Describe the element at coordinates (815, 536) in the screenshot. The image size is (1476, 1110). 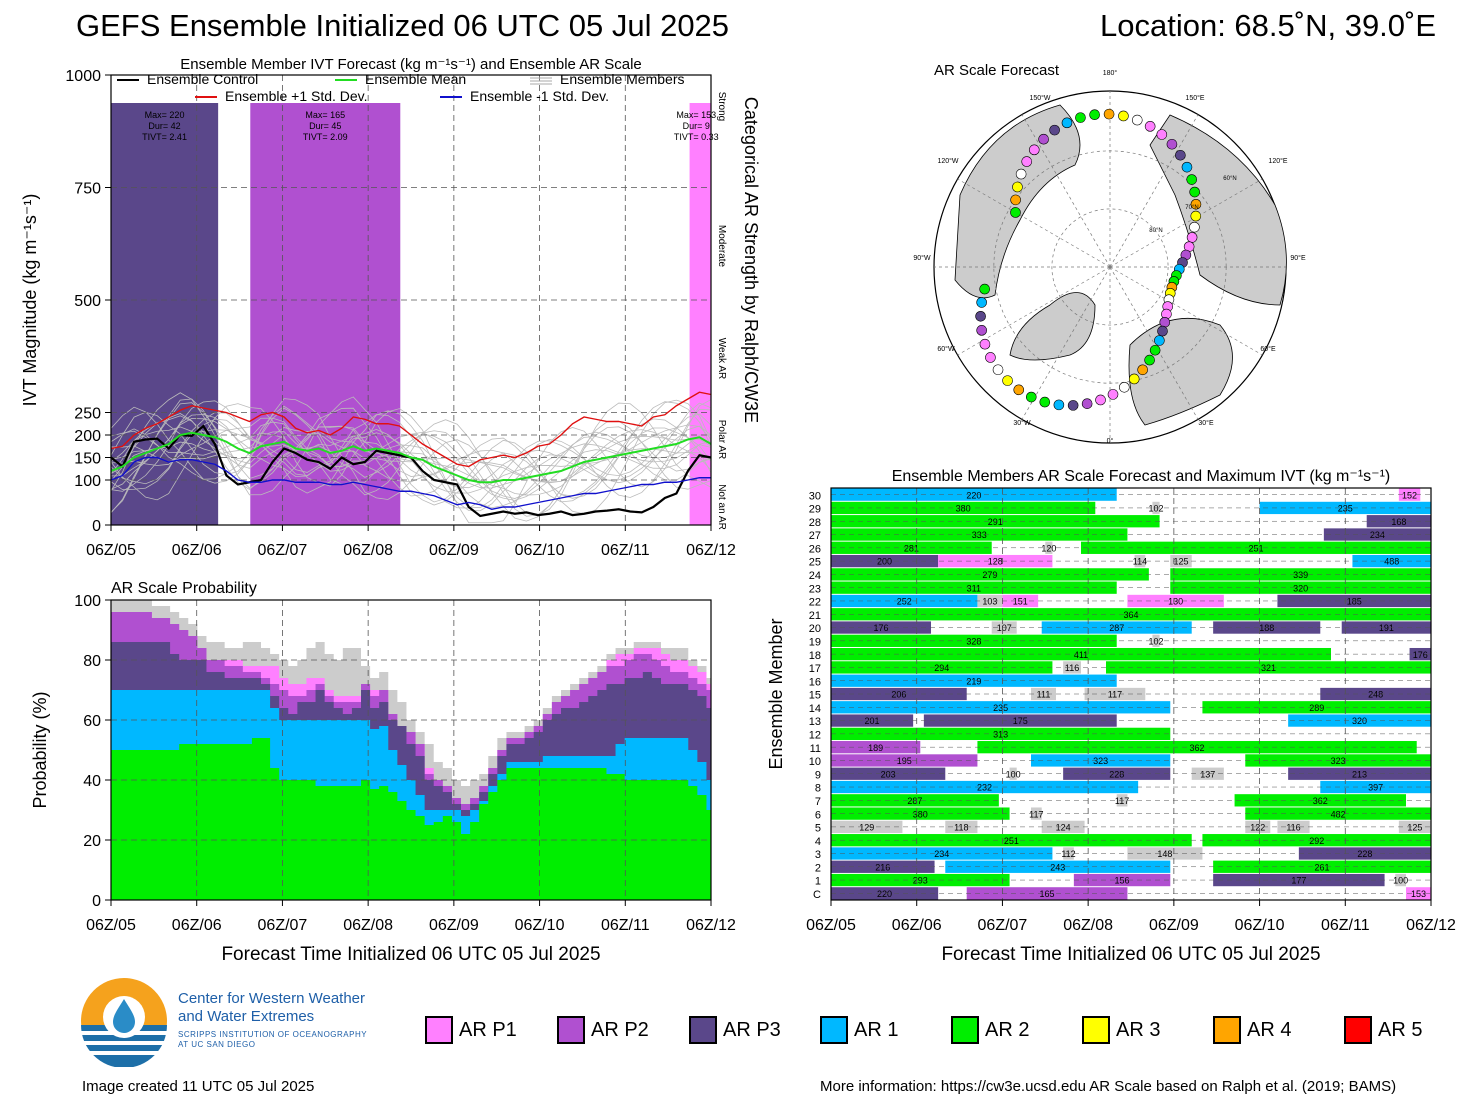
I see `member-label: 27` at that location.